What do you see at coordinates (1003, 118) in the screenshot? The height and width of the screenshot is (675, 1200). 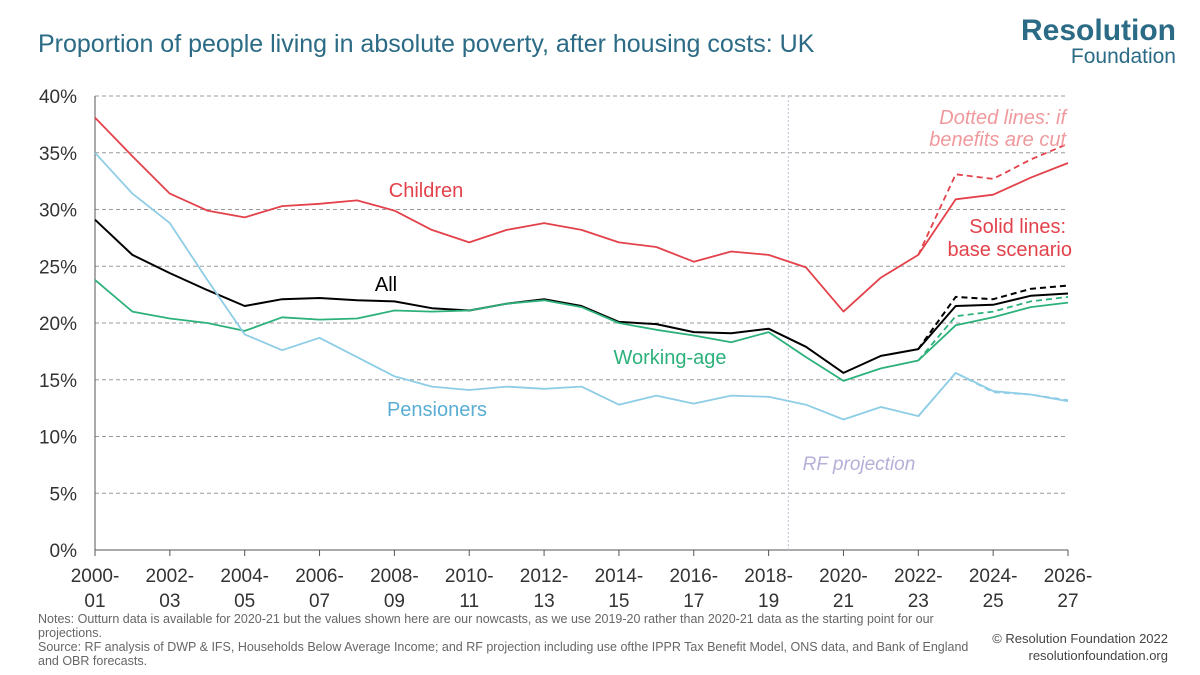 I see `annotation-dotted-lines-if: Dotted lines: if` at bounding box center [1003, 118].